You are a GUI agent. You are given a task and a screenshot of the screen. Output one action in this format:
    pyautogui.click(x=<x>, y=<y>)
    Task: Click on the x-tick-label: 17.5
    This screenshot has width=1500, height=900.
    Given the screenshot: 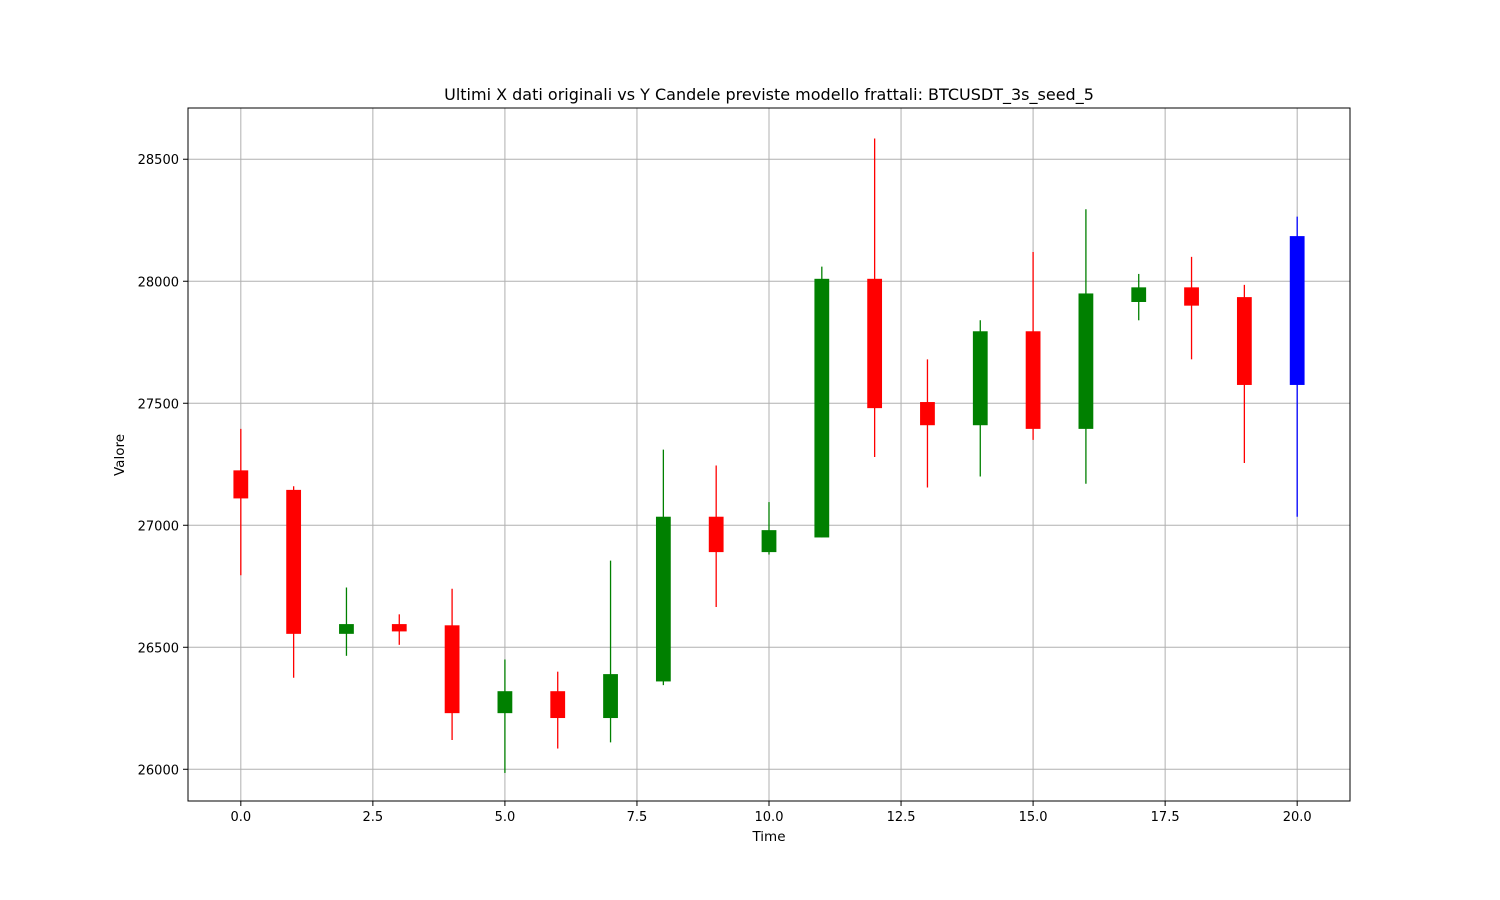 What is the action you would take?
    pyautogui.click(x=1165, y=817)
    